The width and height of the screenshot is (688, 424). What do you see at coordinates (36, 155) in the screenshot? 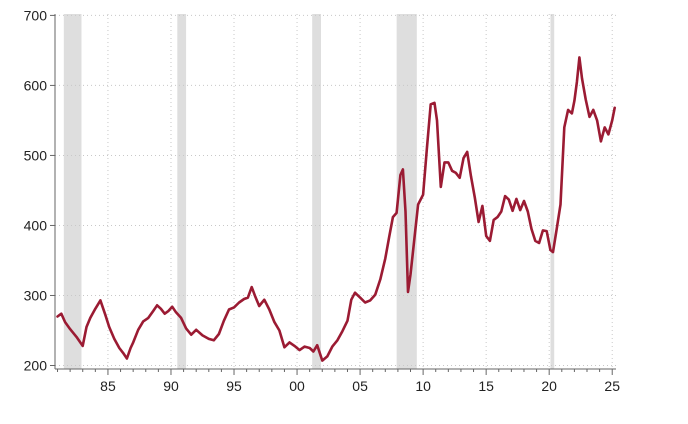
I see `y-tick-label: 500` at bounding box center [36, 155].